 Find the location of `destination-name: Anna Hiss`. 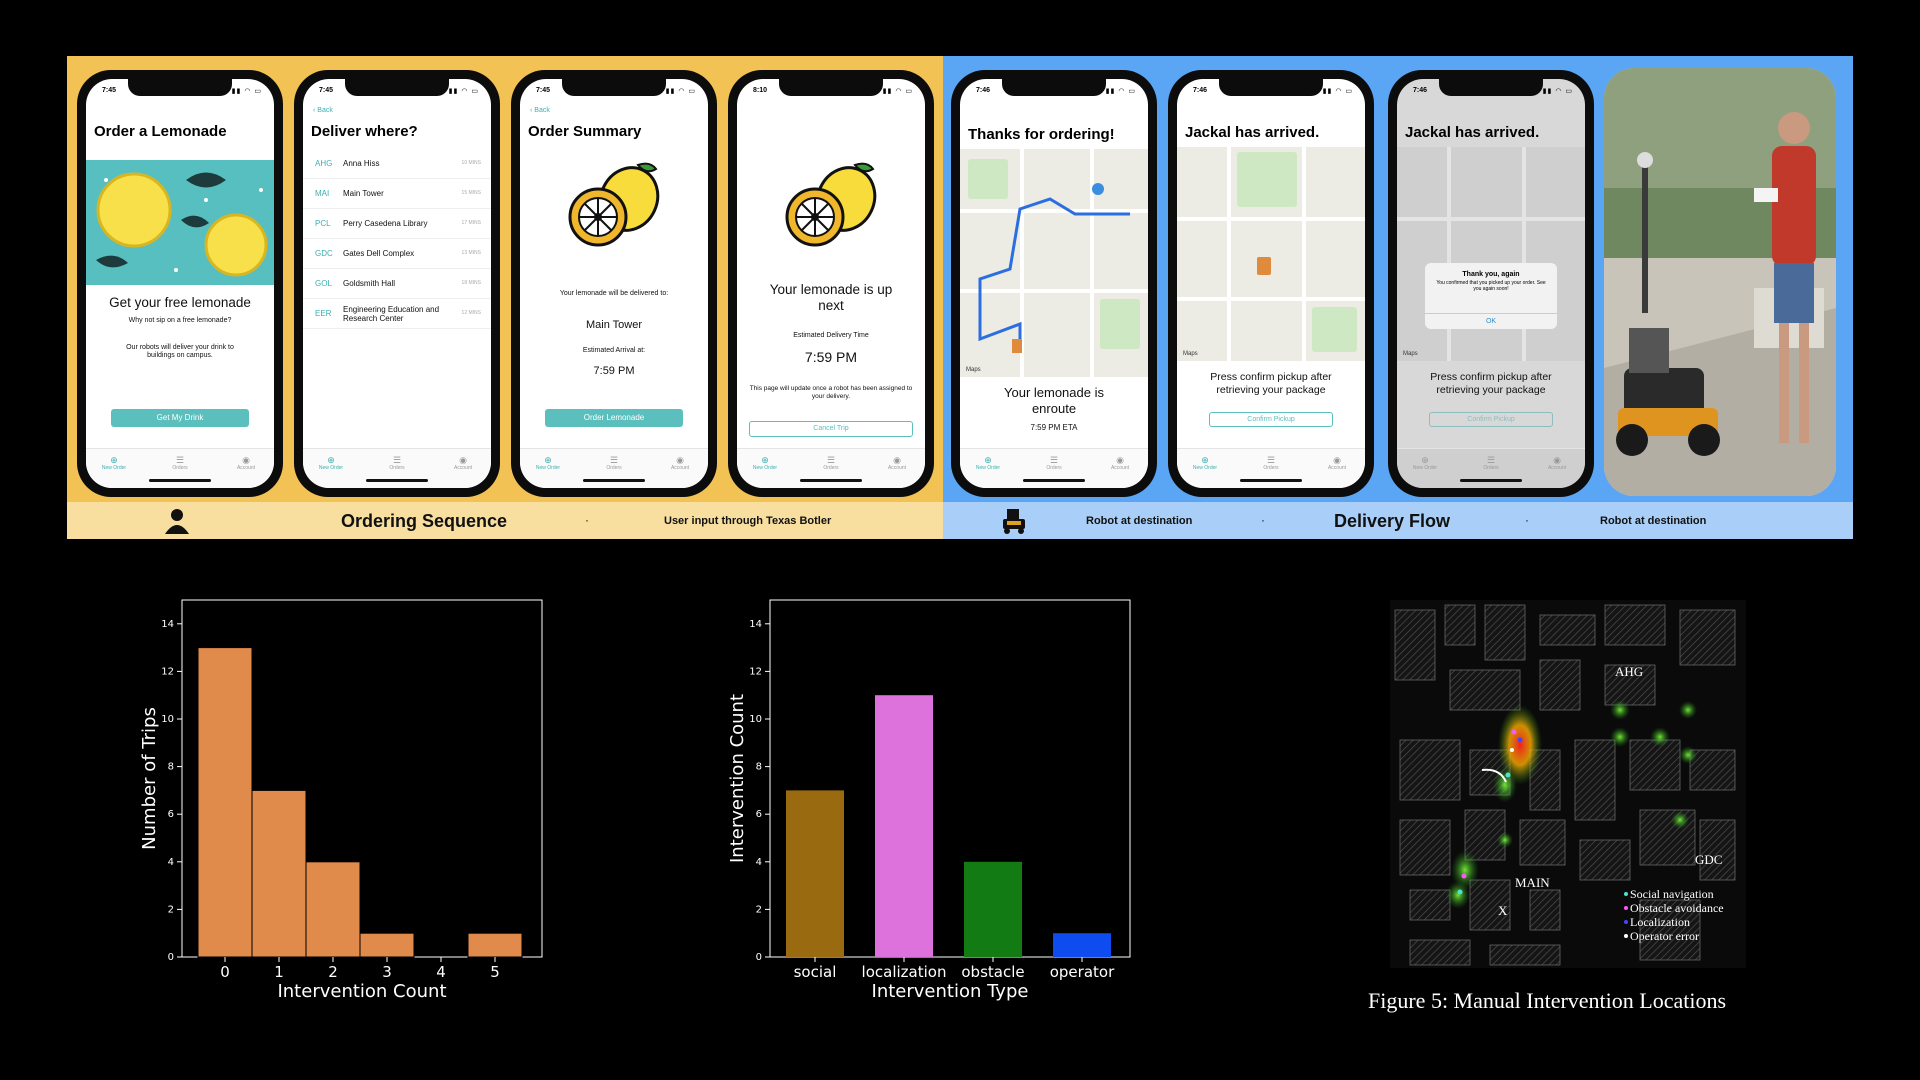

destination-name: Anna Hiss is located at coordinates (361, 163).